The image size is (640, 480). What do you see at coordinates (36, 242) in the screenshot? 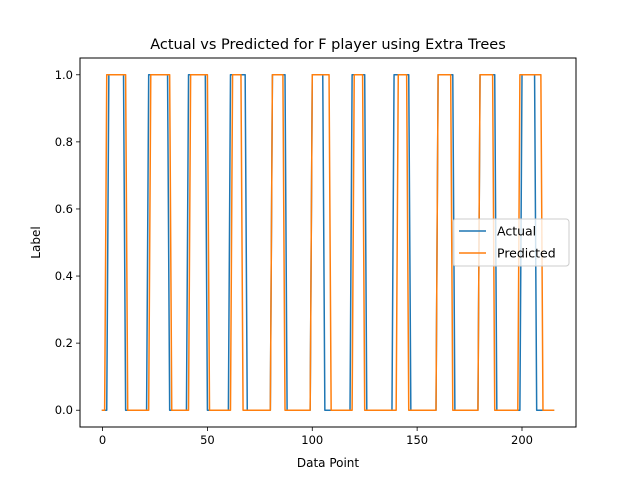
I see `y-axis-label: Label` at bounding box center [36, 242].